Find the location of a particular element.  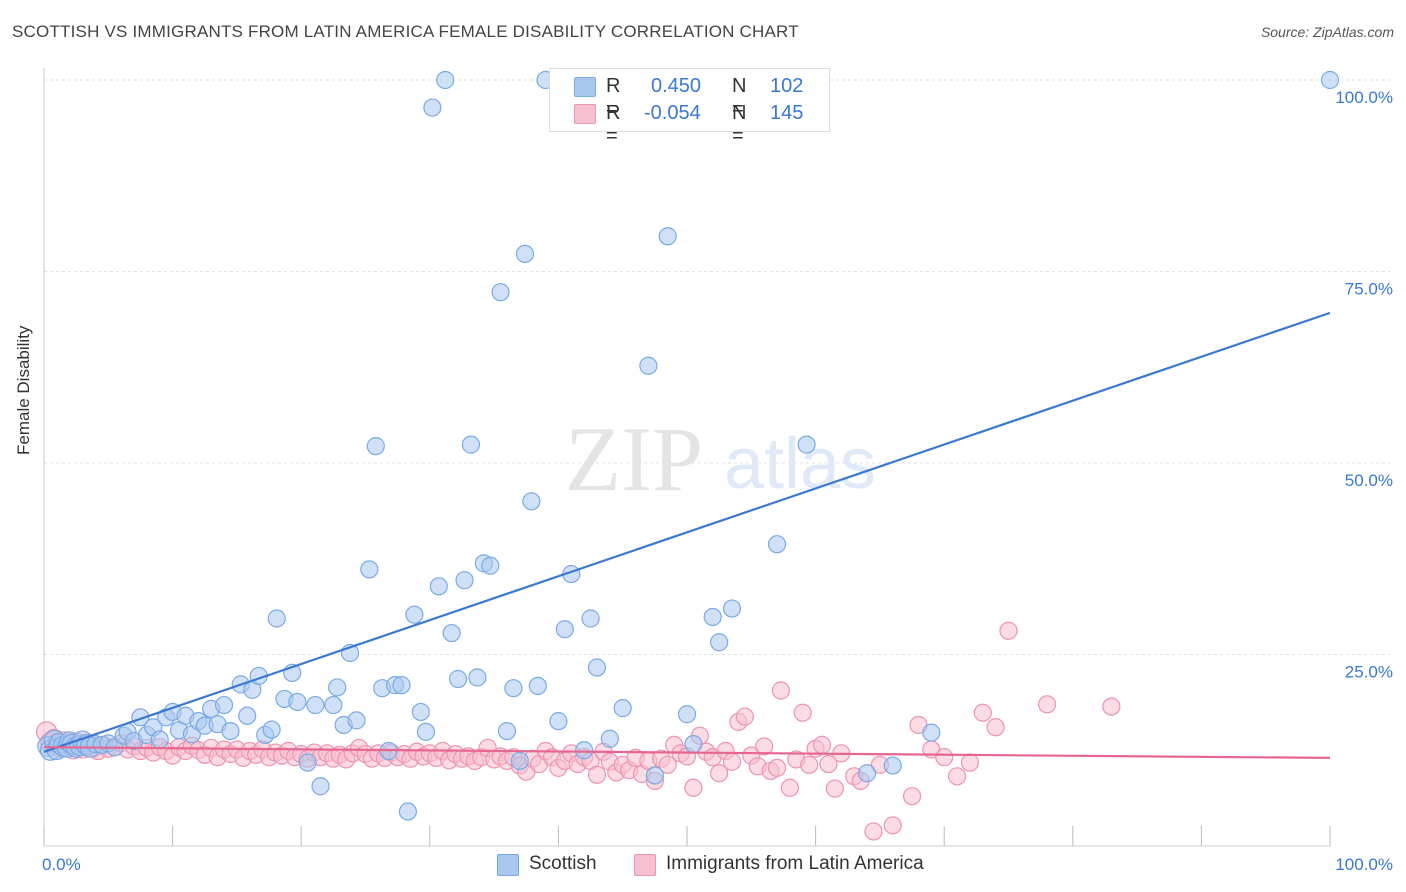

latin-trend-line is located at coordinates (687, 753).